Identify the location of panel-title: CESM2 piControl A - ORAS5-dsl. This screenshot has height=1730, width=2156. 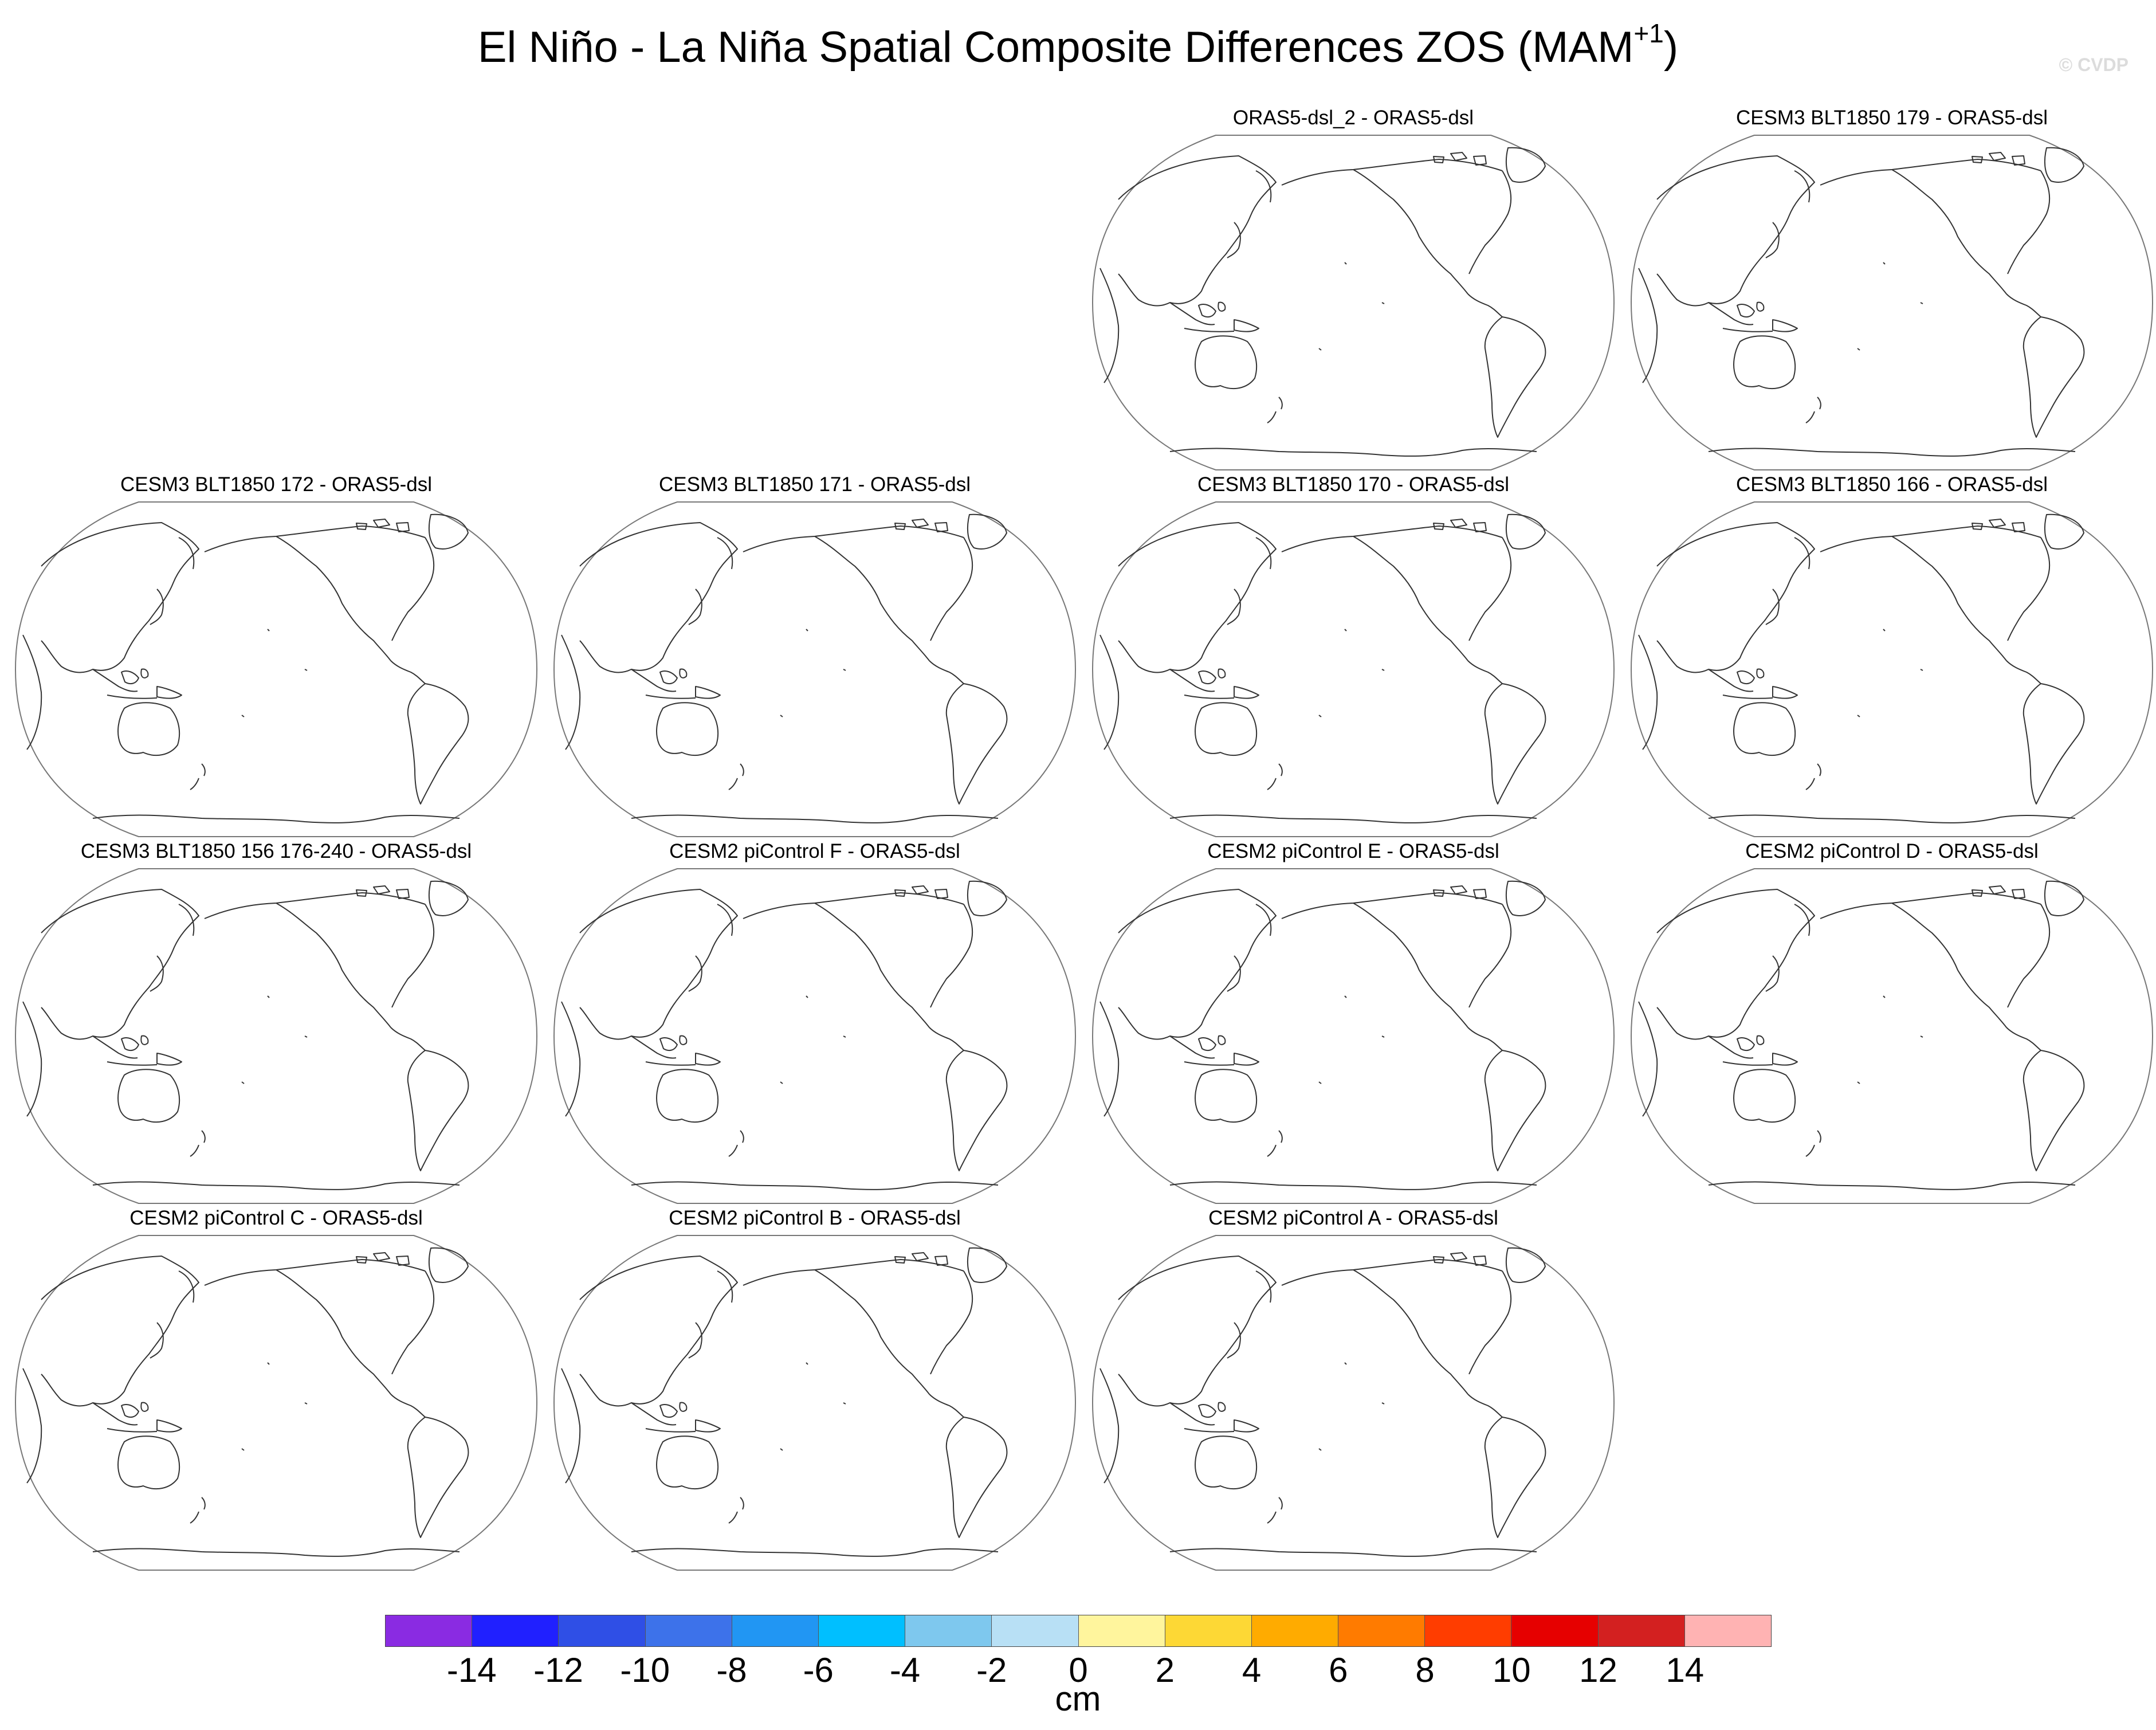
(1353, 1218).